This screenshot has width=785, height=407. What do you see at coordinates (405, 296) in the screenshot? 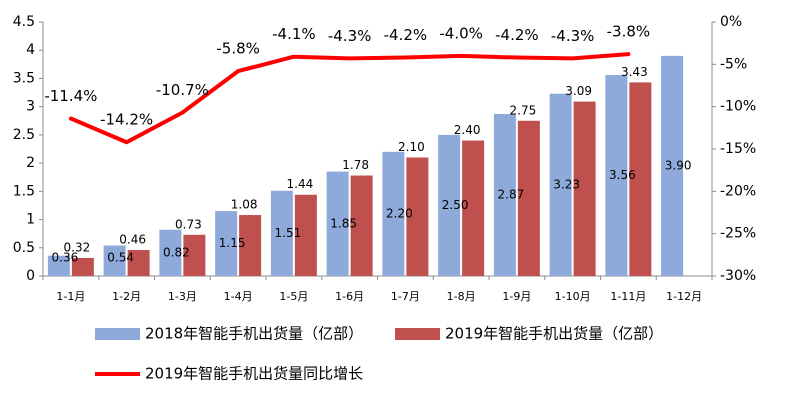
I see `x-tick-label: 1-7月` at bounding box center [405, 296].